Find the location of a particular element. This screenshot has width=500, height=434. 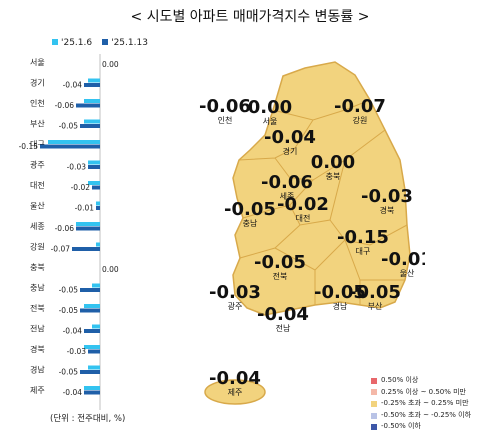

map-region-name: 충남 is located at coordinates (250, 223).